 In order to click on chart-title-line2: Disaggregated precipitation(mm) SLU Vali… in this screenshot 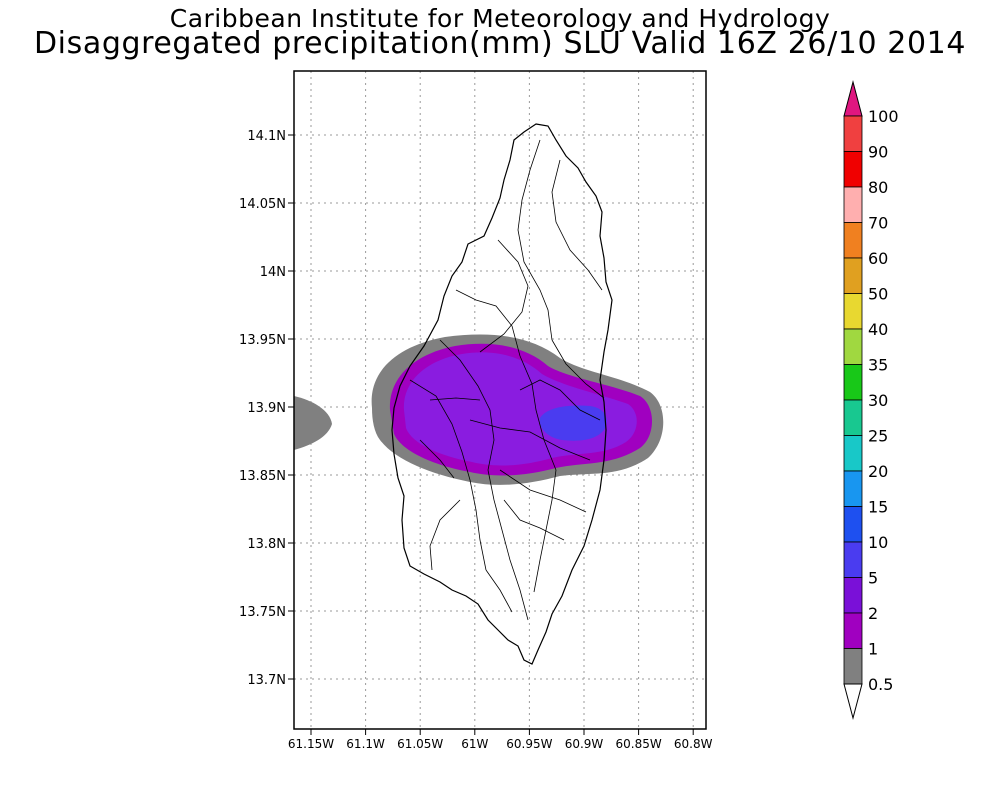, I will do `click(500, 43)`.